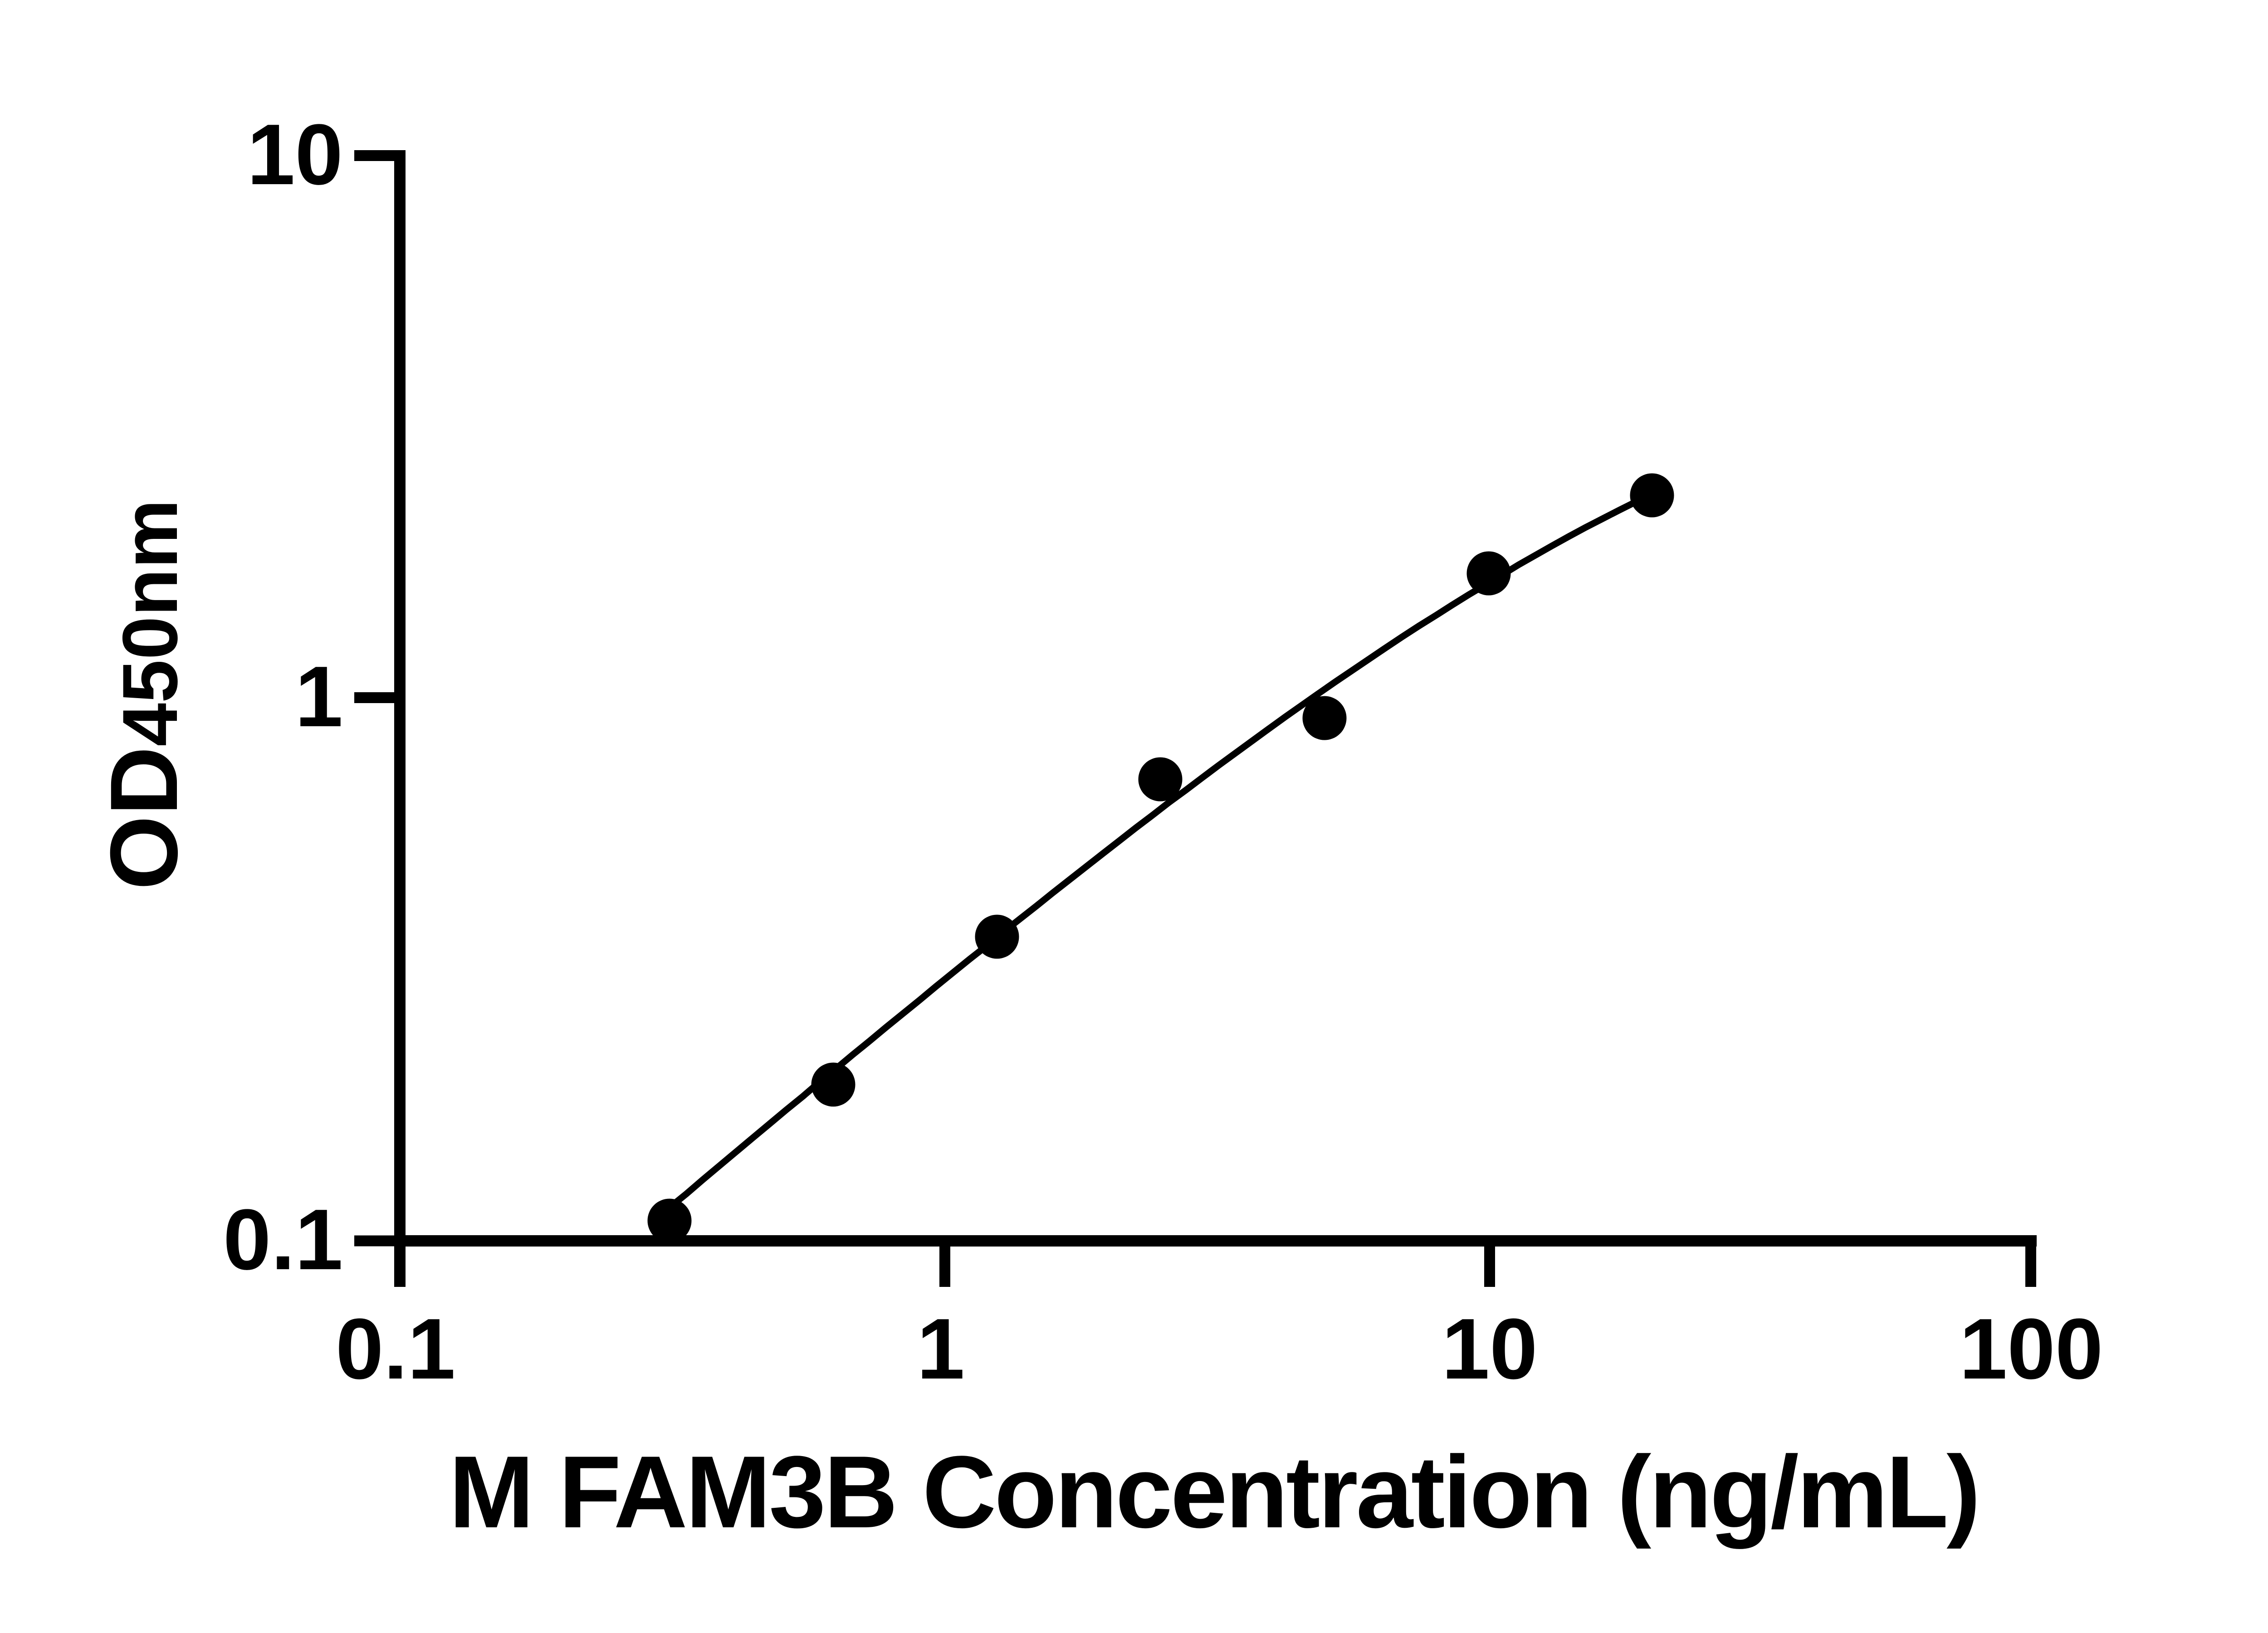 This screenshot has height=1633, width=2268. What do you see at coordinates (144, 694) in the screenshot?
I see `svg-text: OD450nm` at bounding box center [144, 694].